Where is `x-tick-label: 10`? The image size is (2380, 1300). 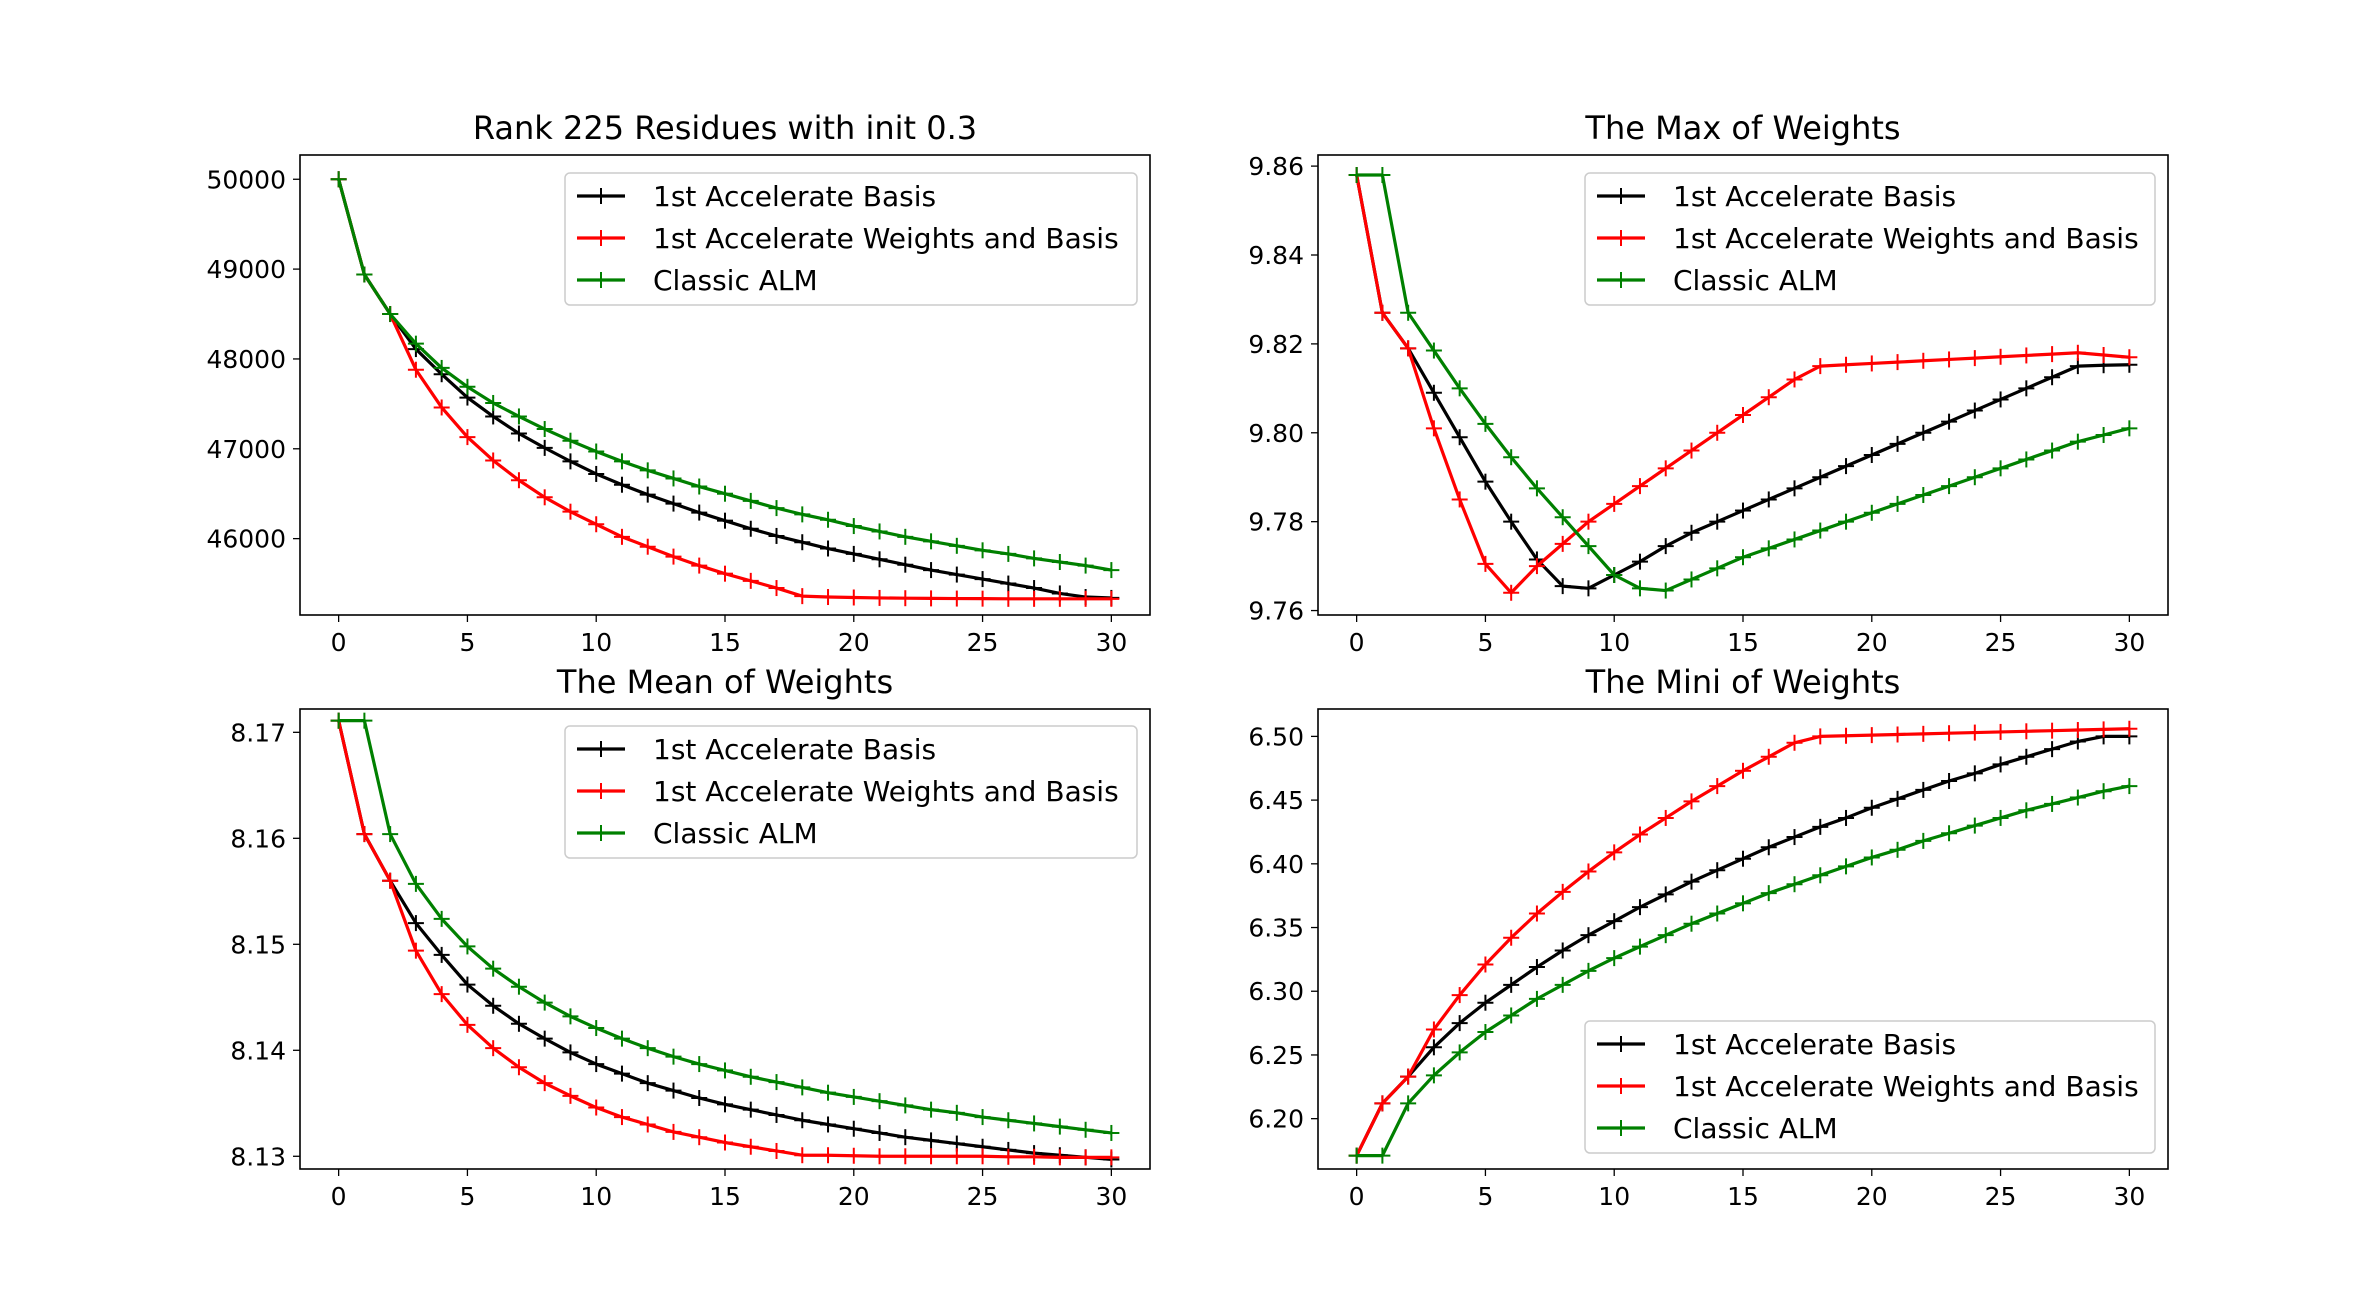
x-tick-label: 10 is located at coordinates (596, 642).